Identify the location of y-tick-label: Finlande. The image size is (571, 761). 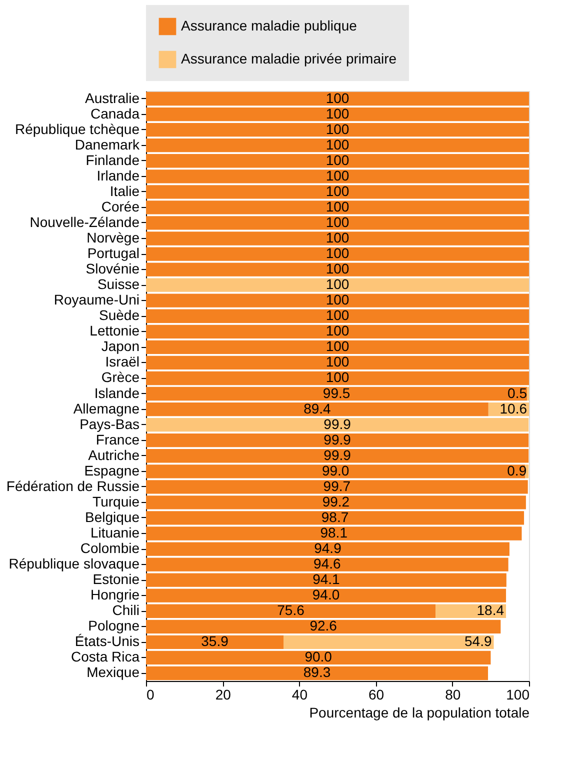
(113, 160).